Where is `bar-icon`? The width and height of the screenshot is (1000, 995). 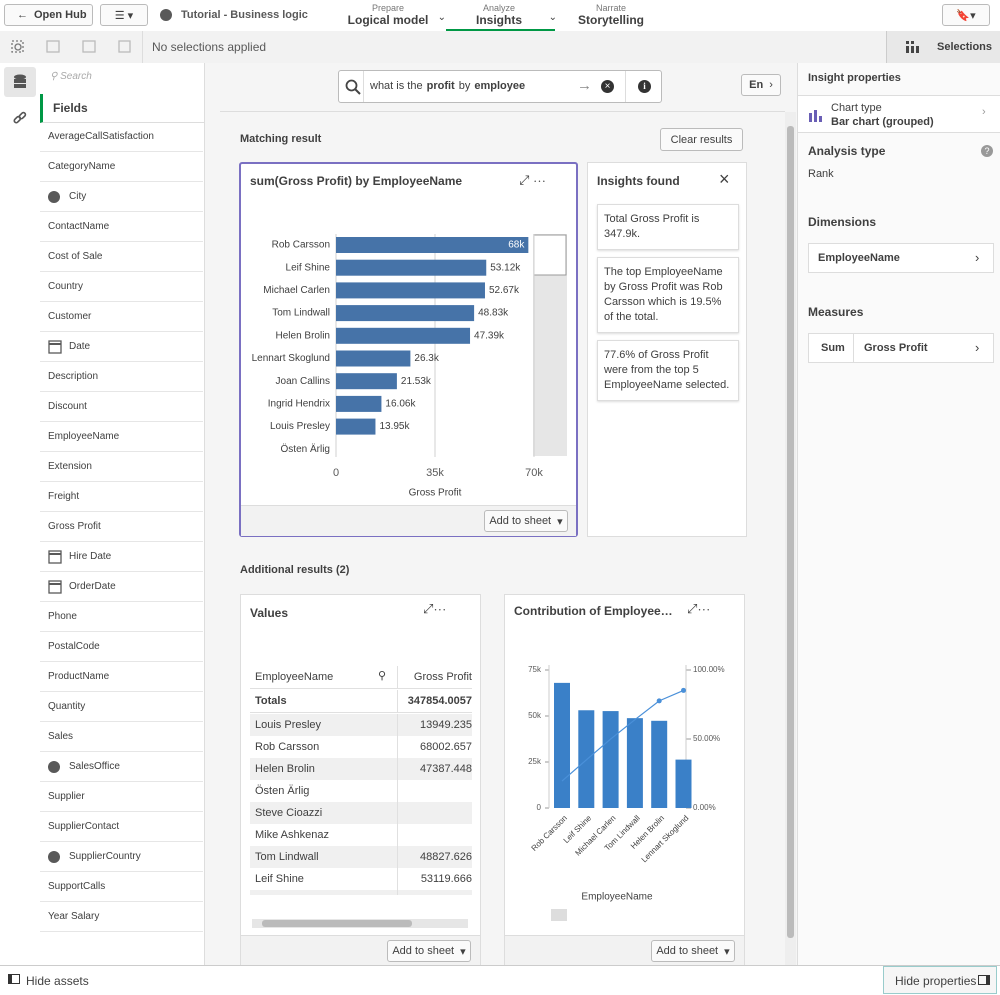 bar-icon is located at coordinates (815, 115).